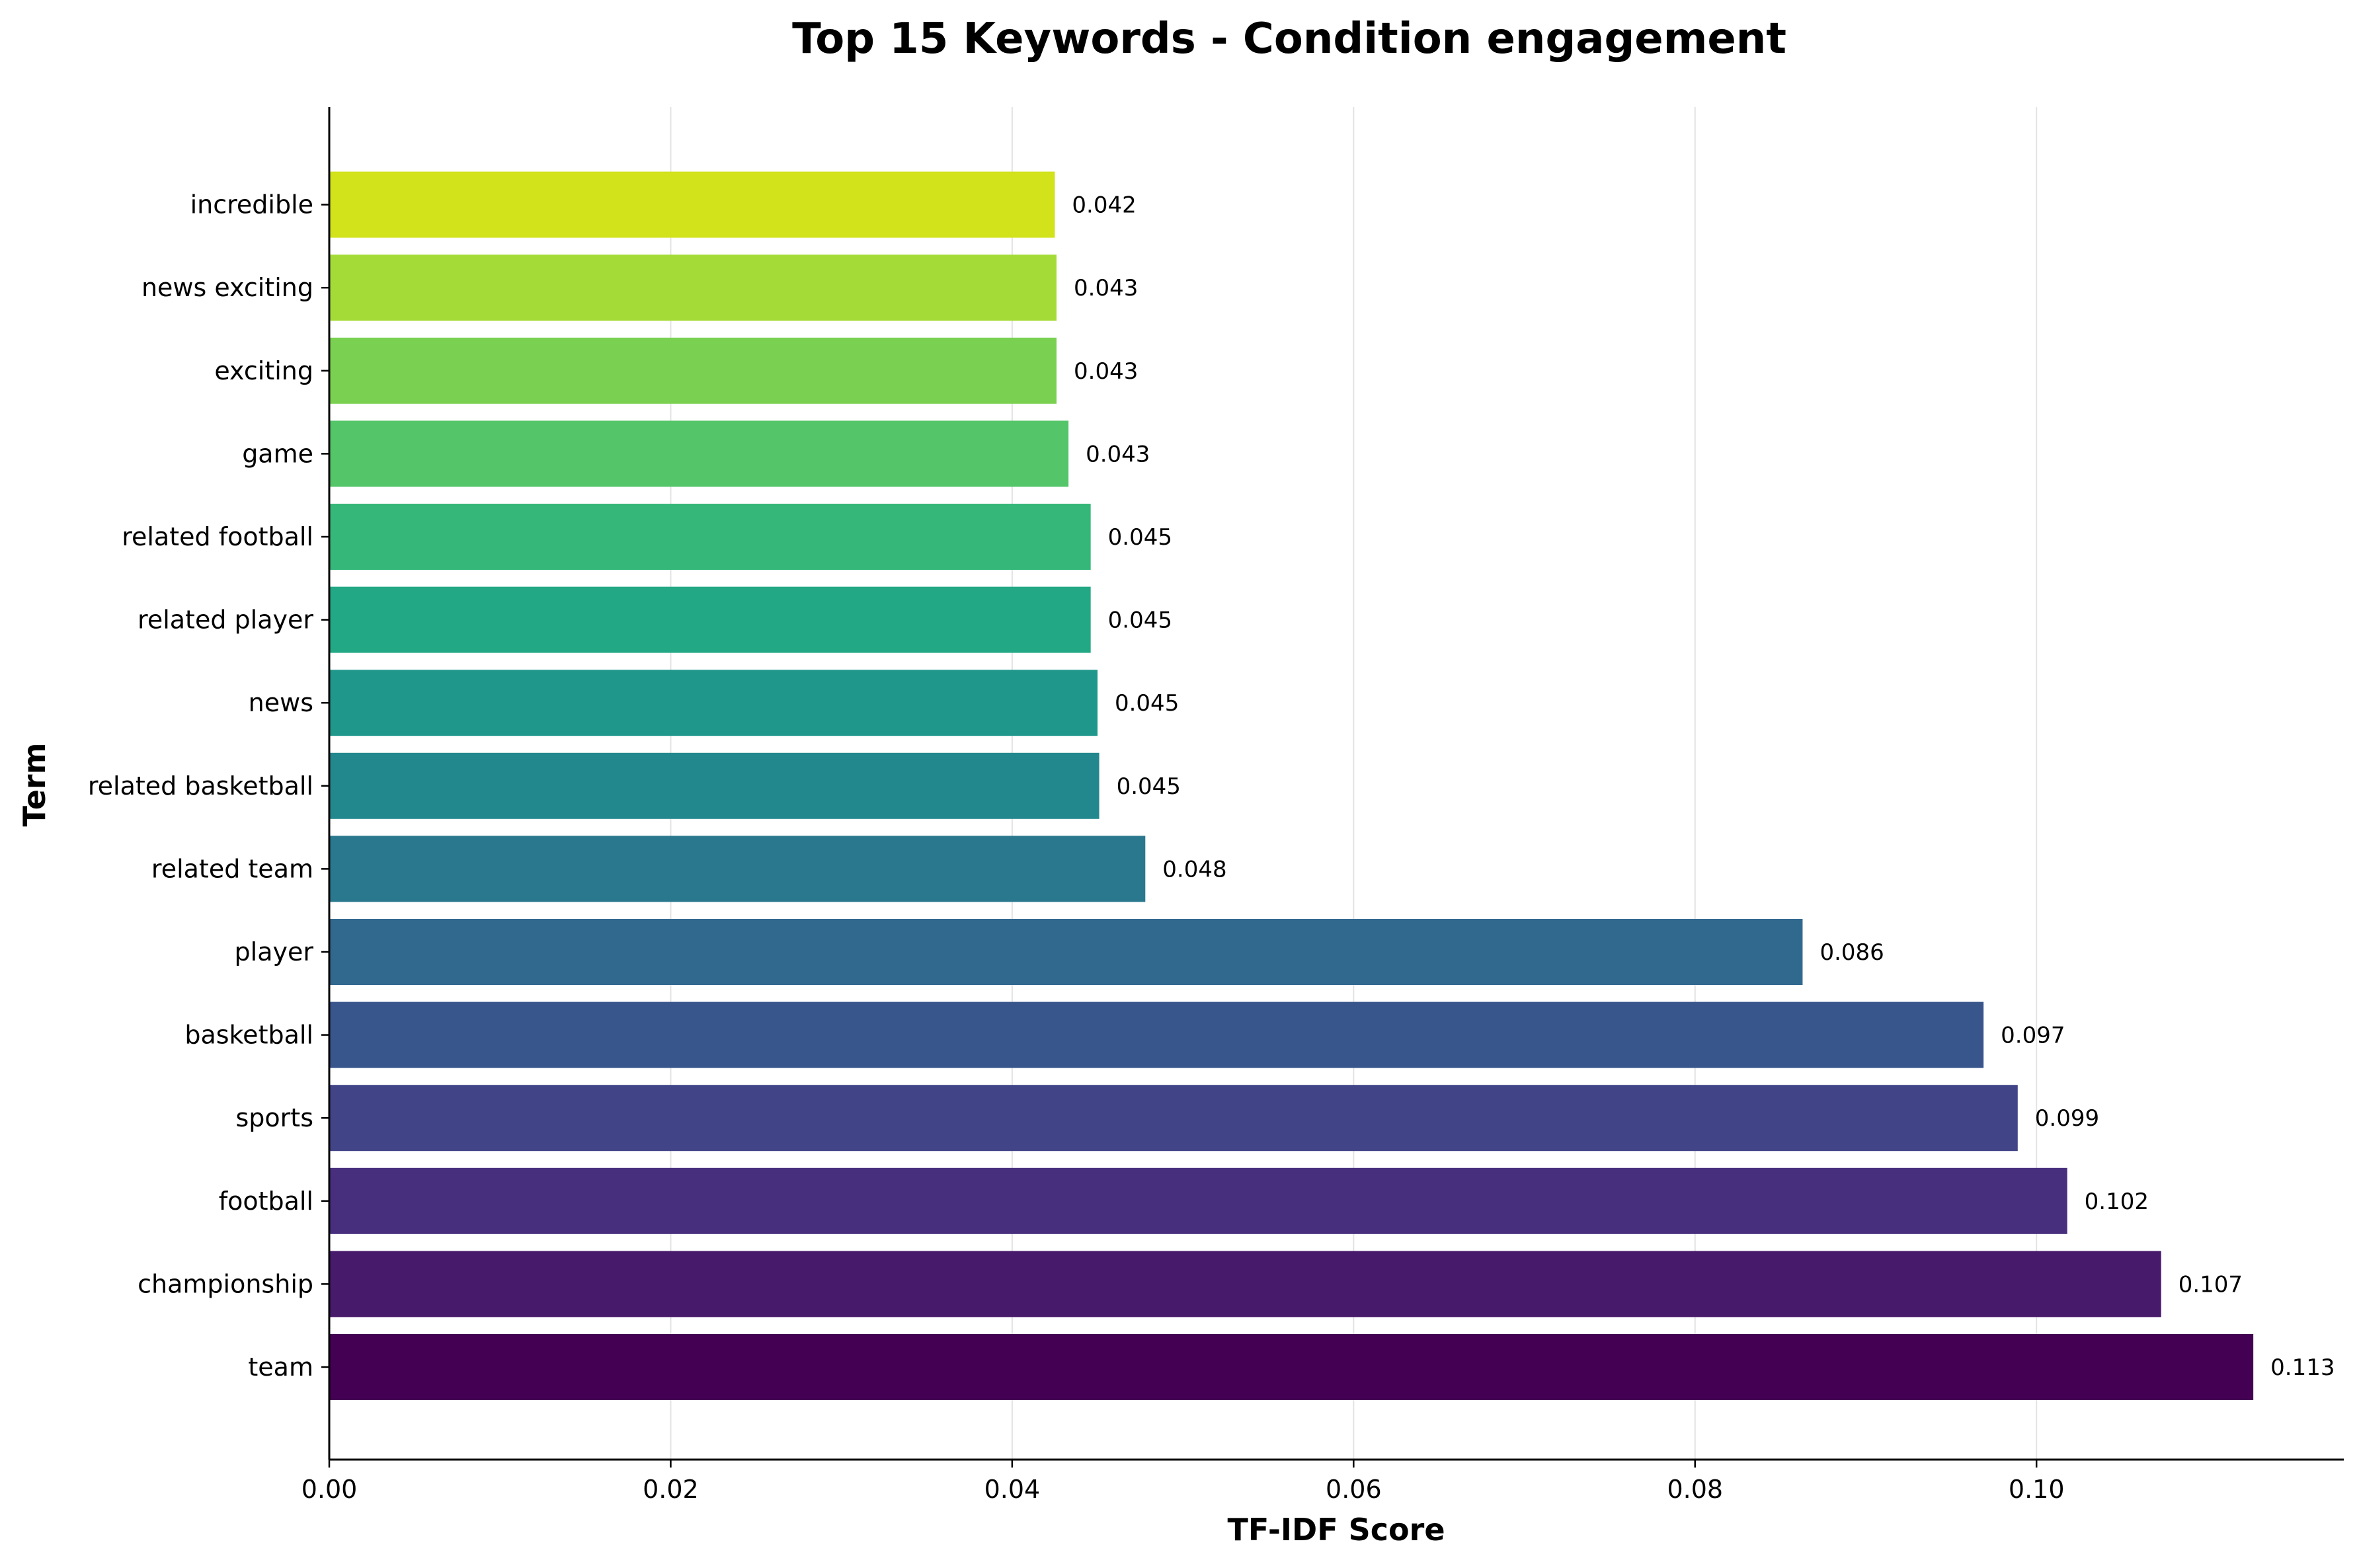 Image resolution: width=2359 pixels, height=1568 pixels. What do you see at coordinates (1104, 205) in the screenshot?
I see `value-label: 0.042` at bounding box center [1104, 205].